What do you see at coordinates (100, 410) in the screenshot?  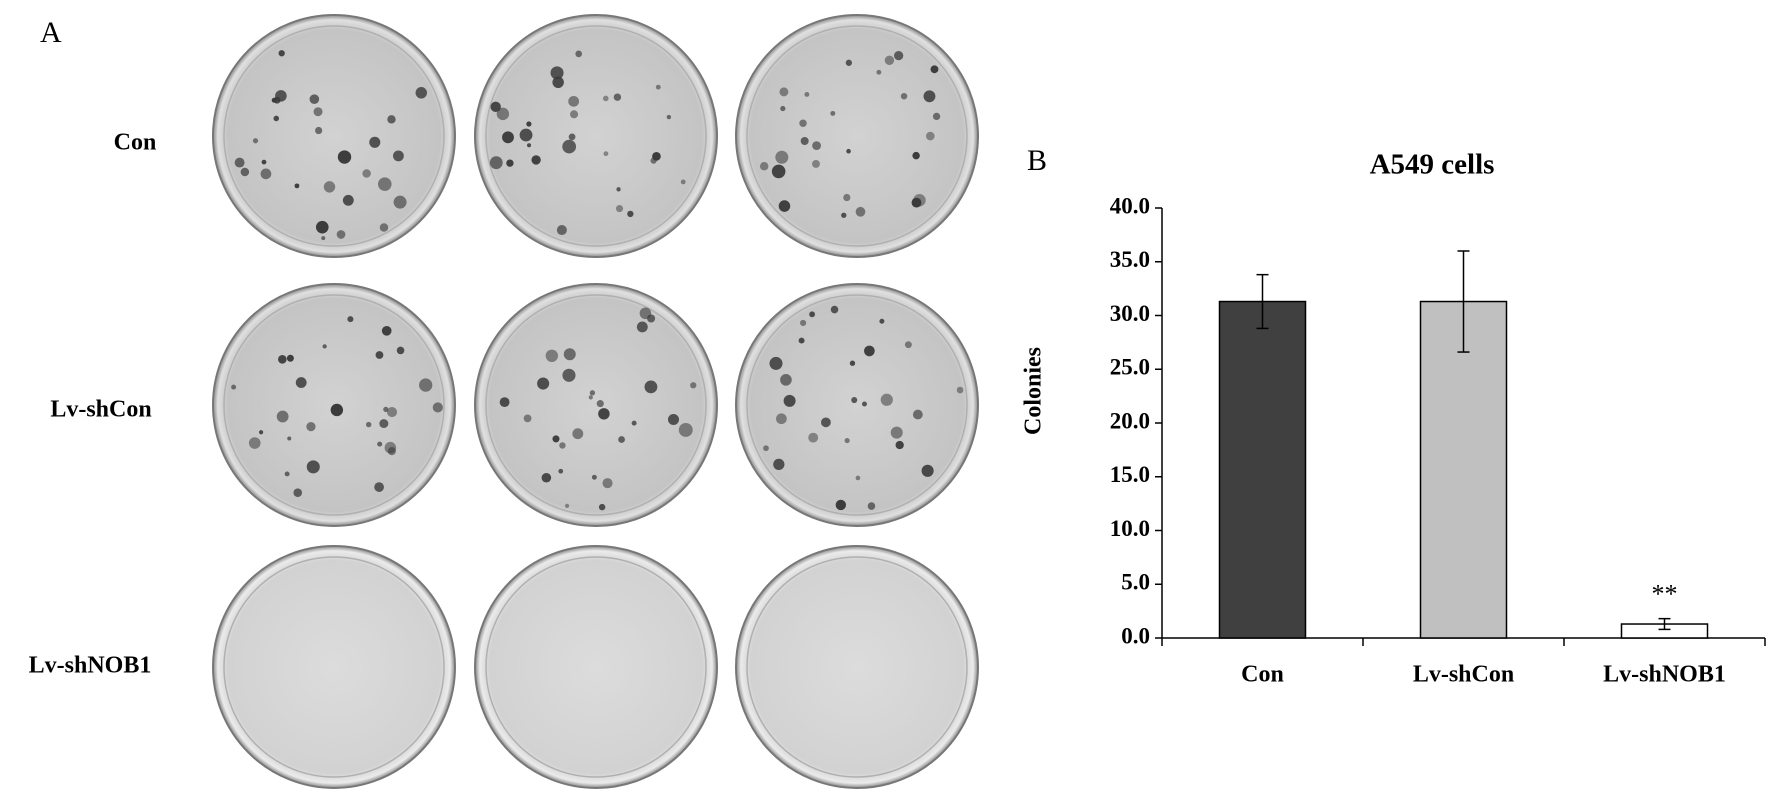 I see `row-label: Lv-shCon` at bounding box center [100, 410].